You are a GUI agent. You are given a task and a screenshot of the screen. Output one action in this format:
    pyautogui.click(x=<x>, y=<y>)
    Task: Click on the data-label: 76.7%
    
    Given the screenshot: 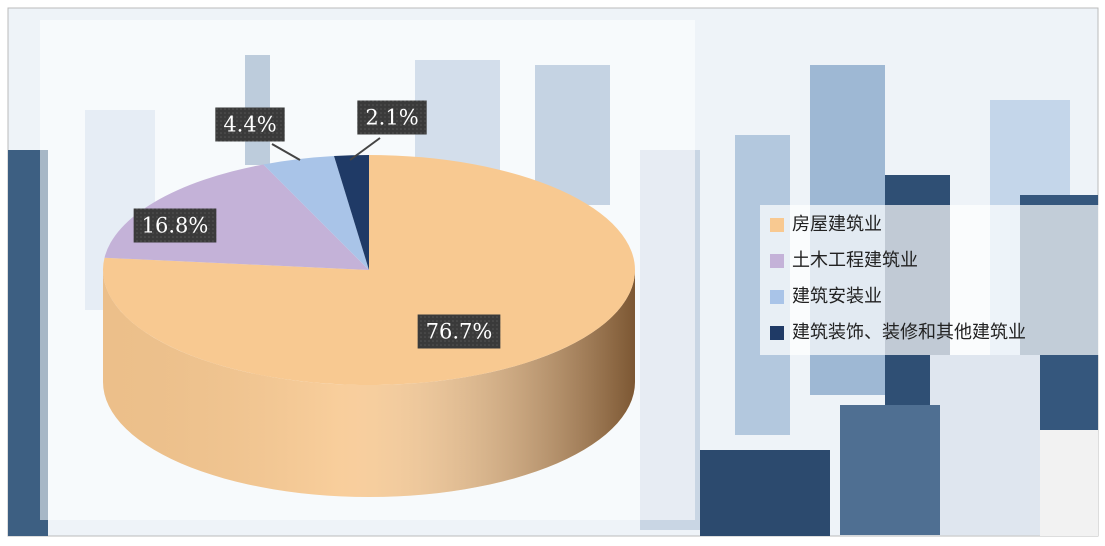 What is the action you would take?
    pyautogui.click(x=459, y=332)
    